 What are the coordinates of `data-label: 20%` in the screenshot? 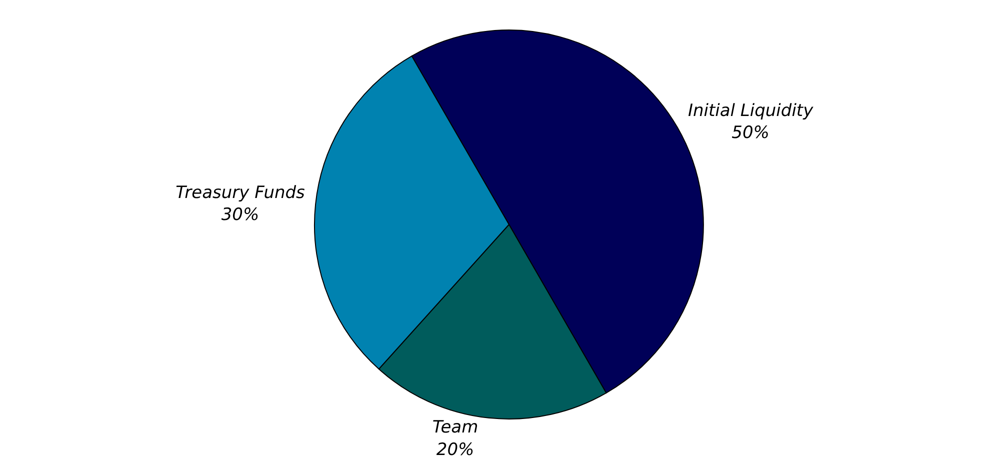 It's located at (455, 450).